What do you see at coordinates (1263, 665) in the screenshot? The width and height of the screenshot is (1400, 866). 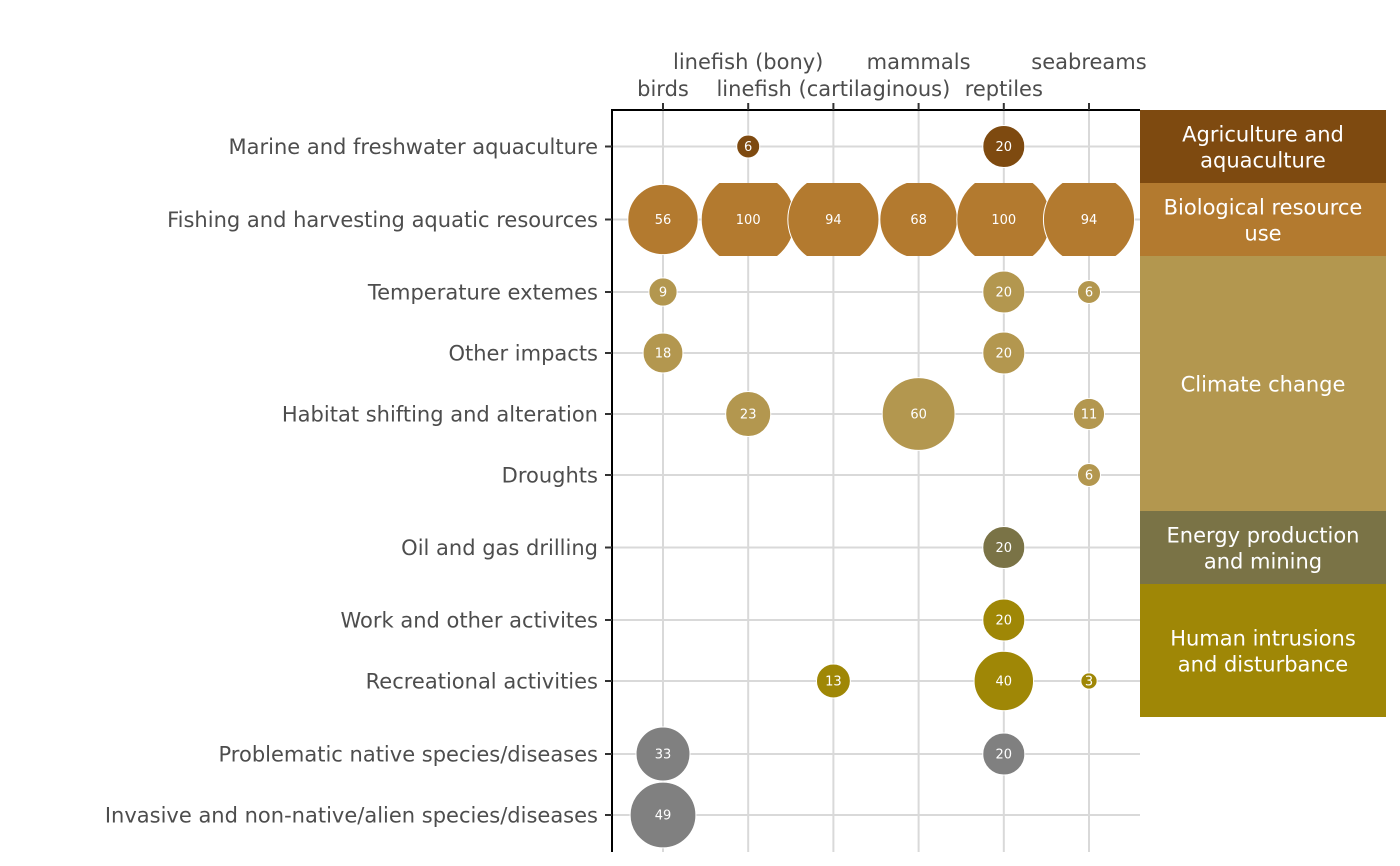 I see `facet-label: and disturbance` at bounding box center [1263, 665].